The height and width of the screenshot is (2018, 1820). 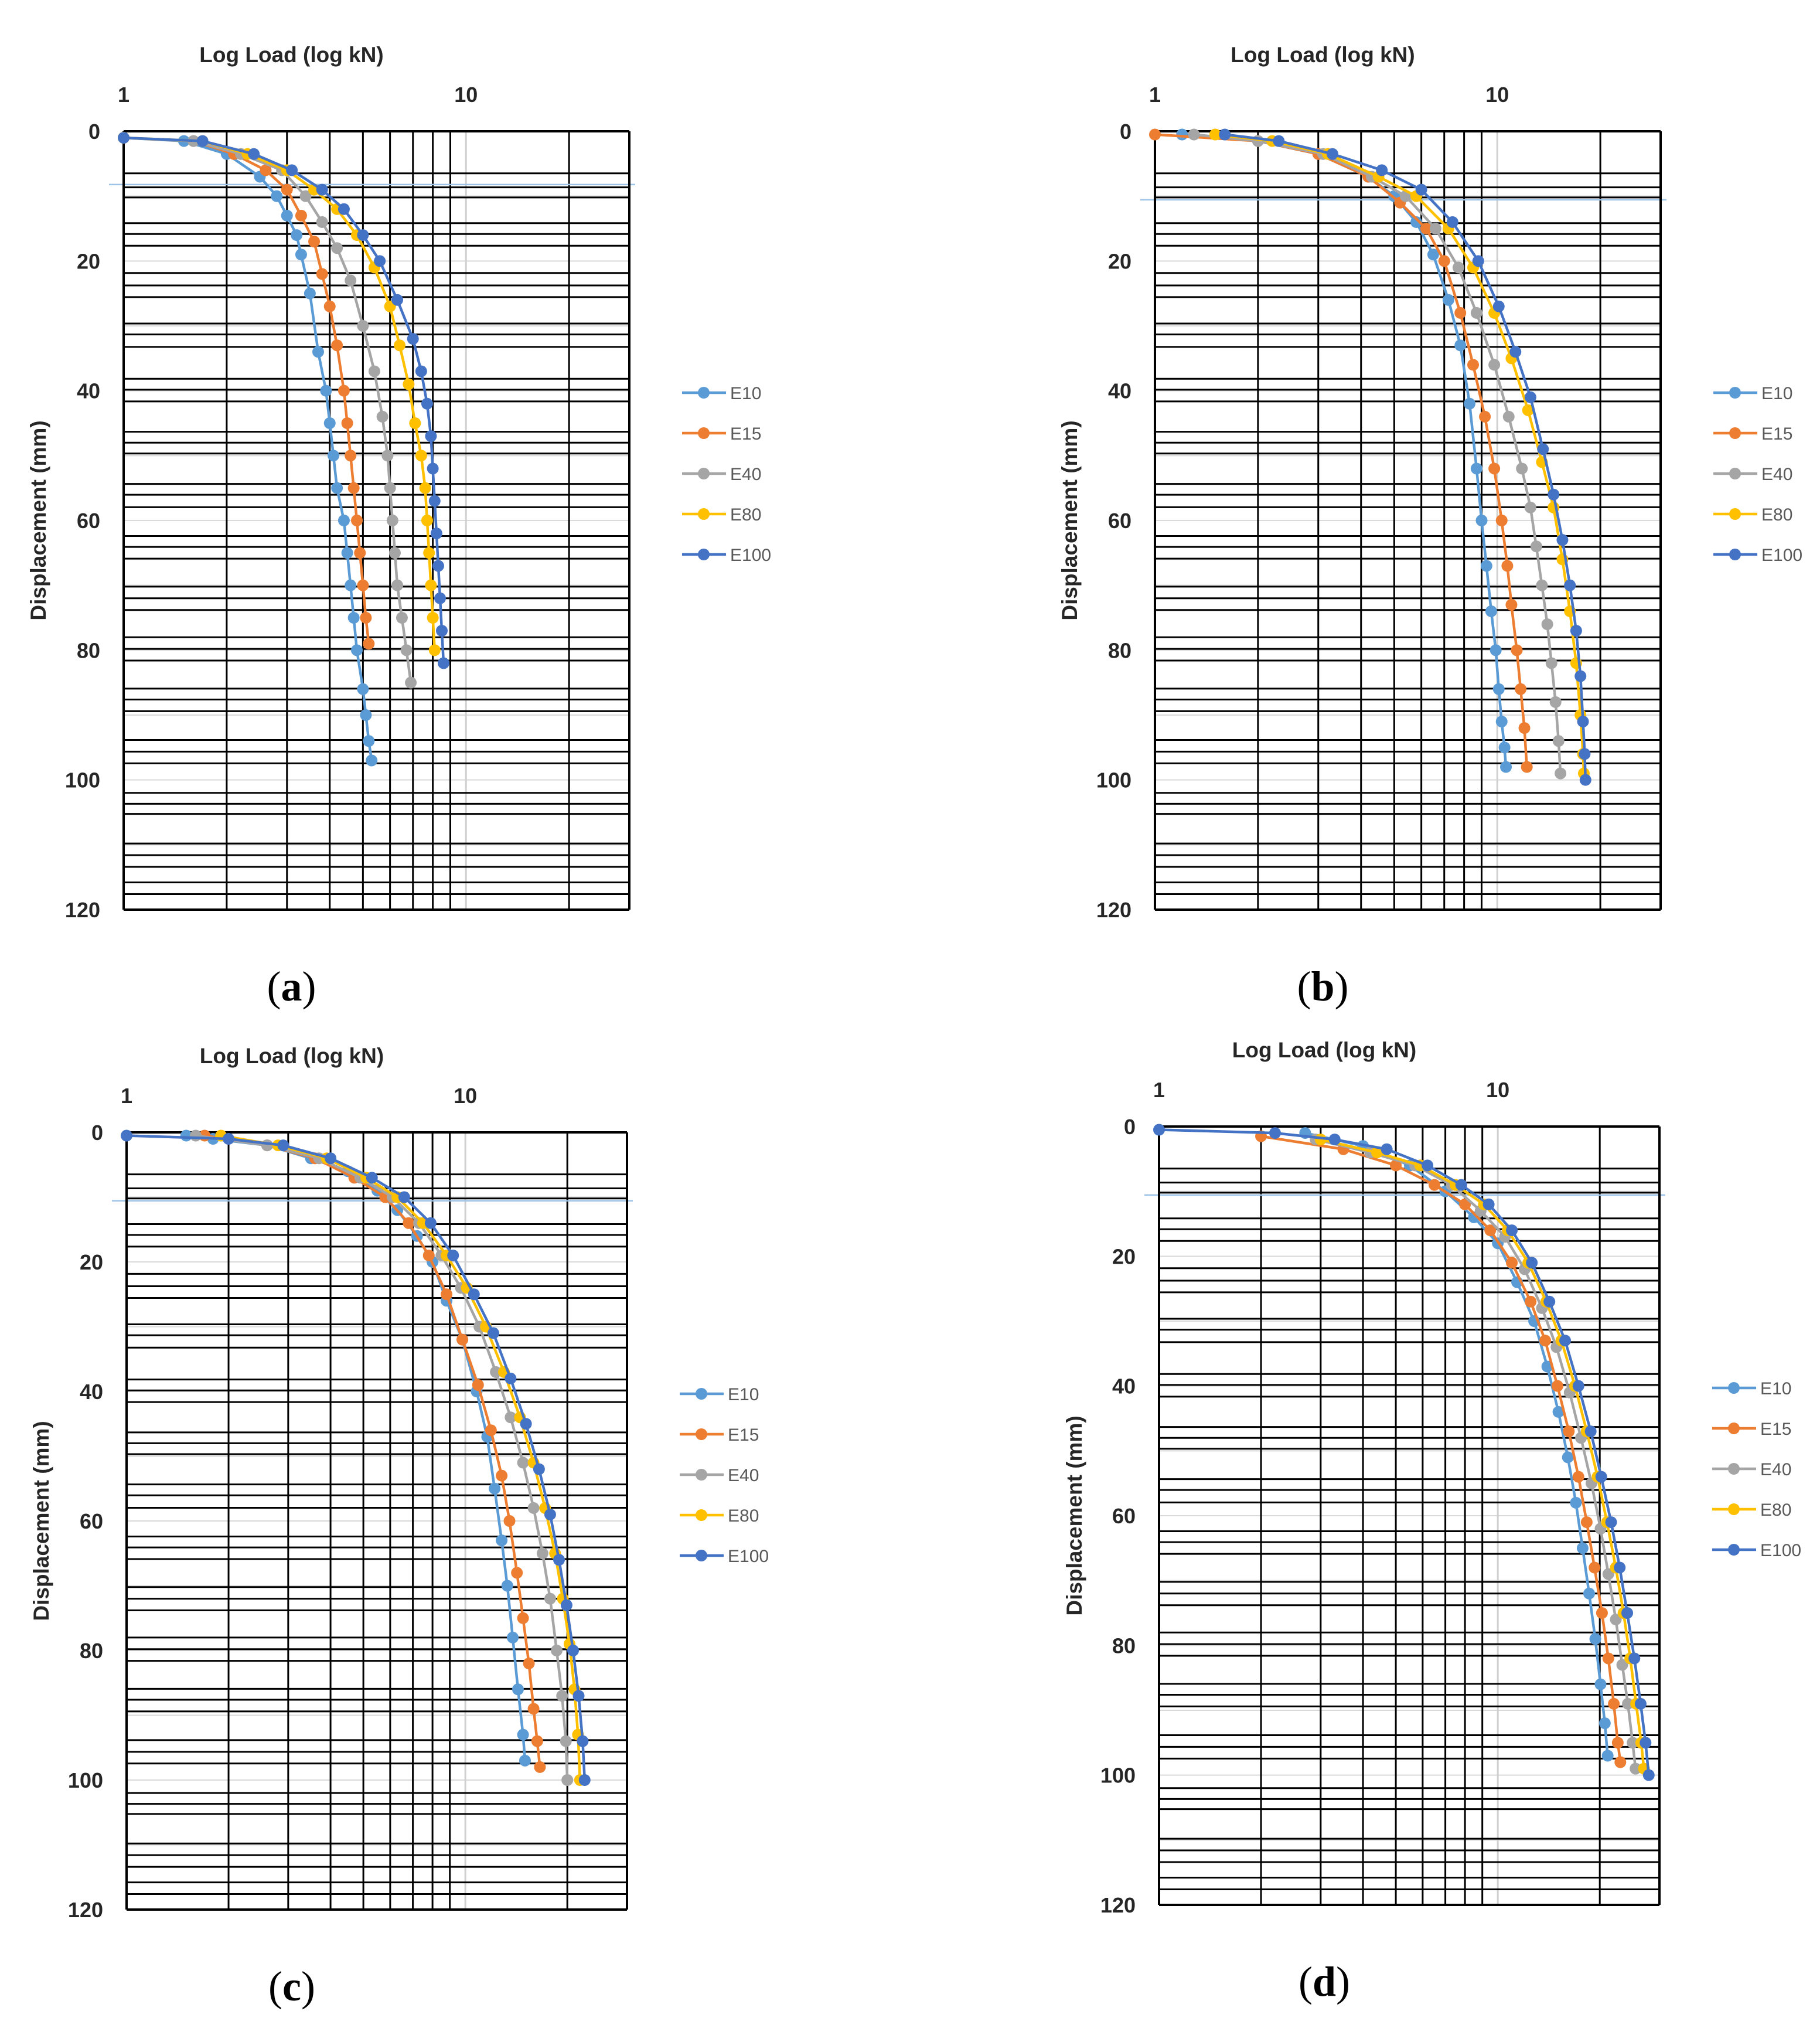 I want to click on panel-caption: (a), so click(x=291, y=987).